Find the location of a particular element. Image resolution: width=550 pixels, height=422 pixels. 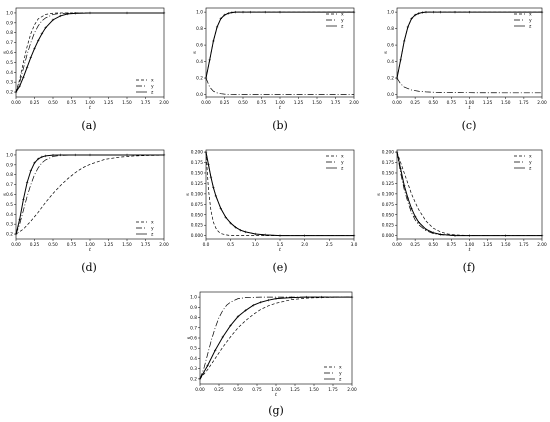

panel-caption: (a) is located at coordinates (88, 125).